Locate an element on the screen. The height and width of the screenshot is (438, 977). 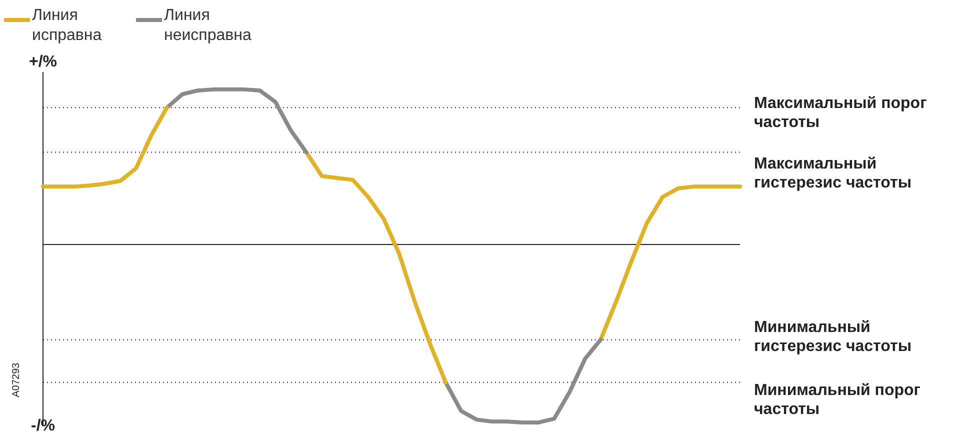
ref-line-label: Минимальный гистерезис частоты is located at coordinates (833, 337).